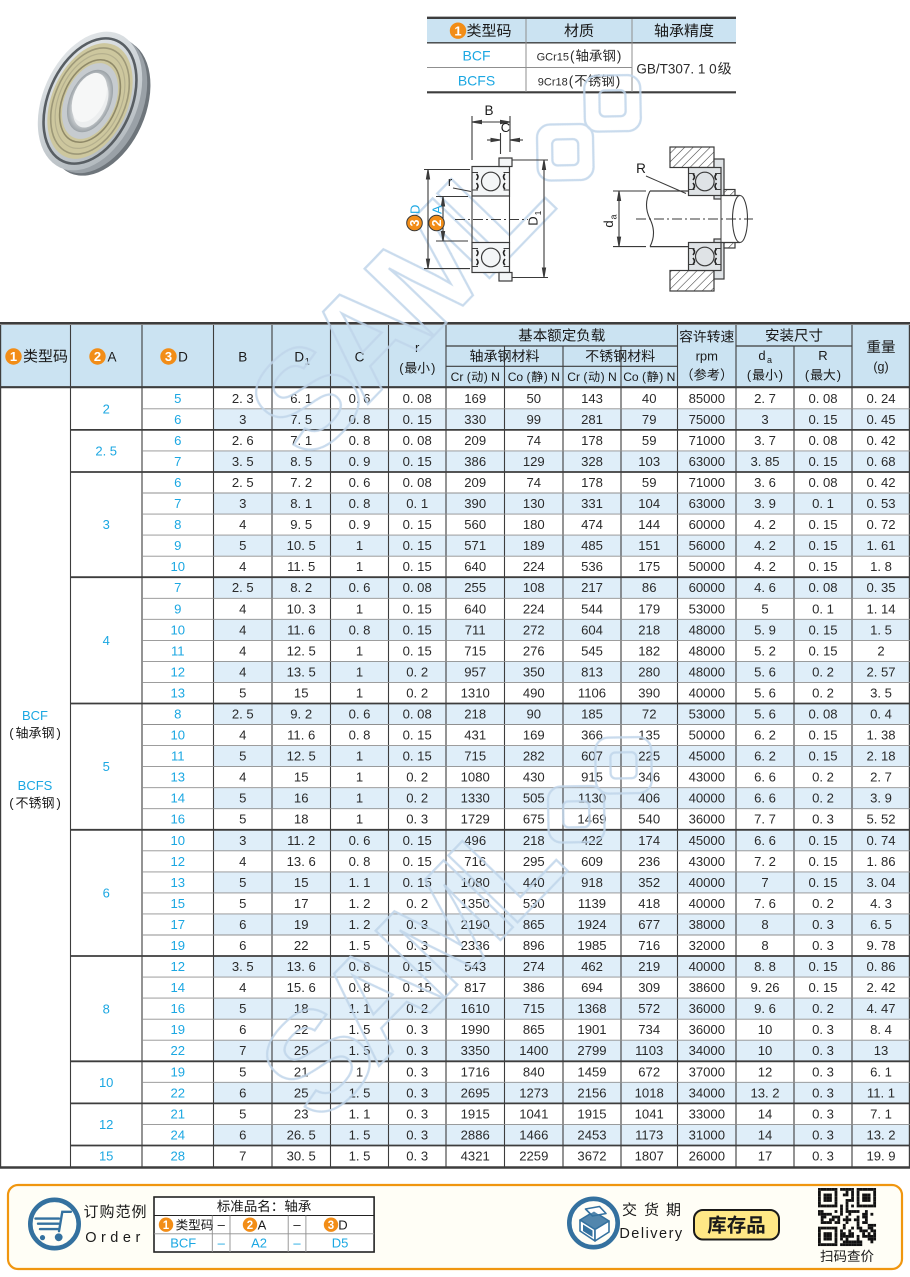 The height and width of the screenshot is (1277, 910). What do you see at coordinates (505, 127) in the screenshot?
I see `svg-text: C` at bounding box center [505, 127].